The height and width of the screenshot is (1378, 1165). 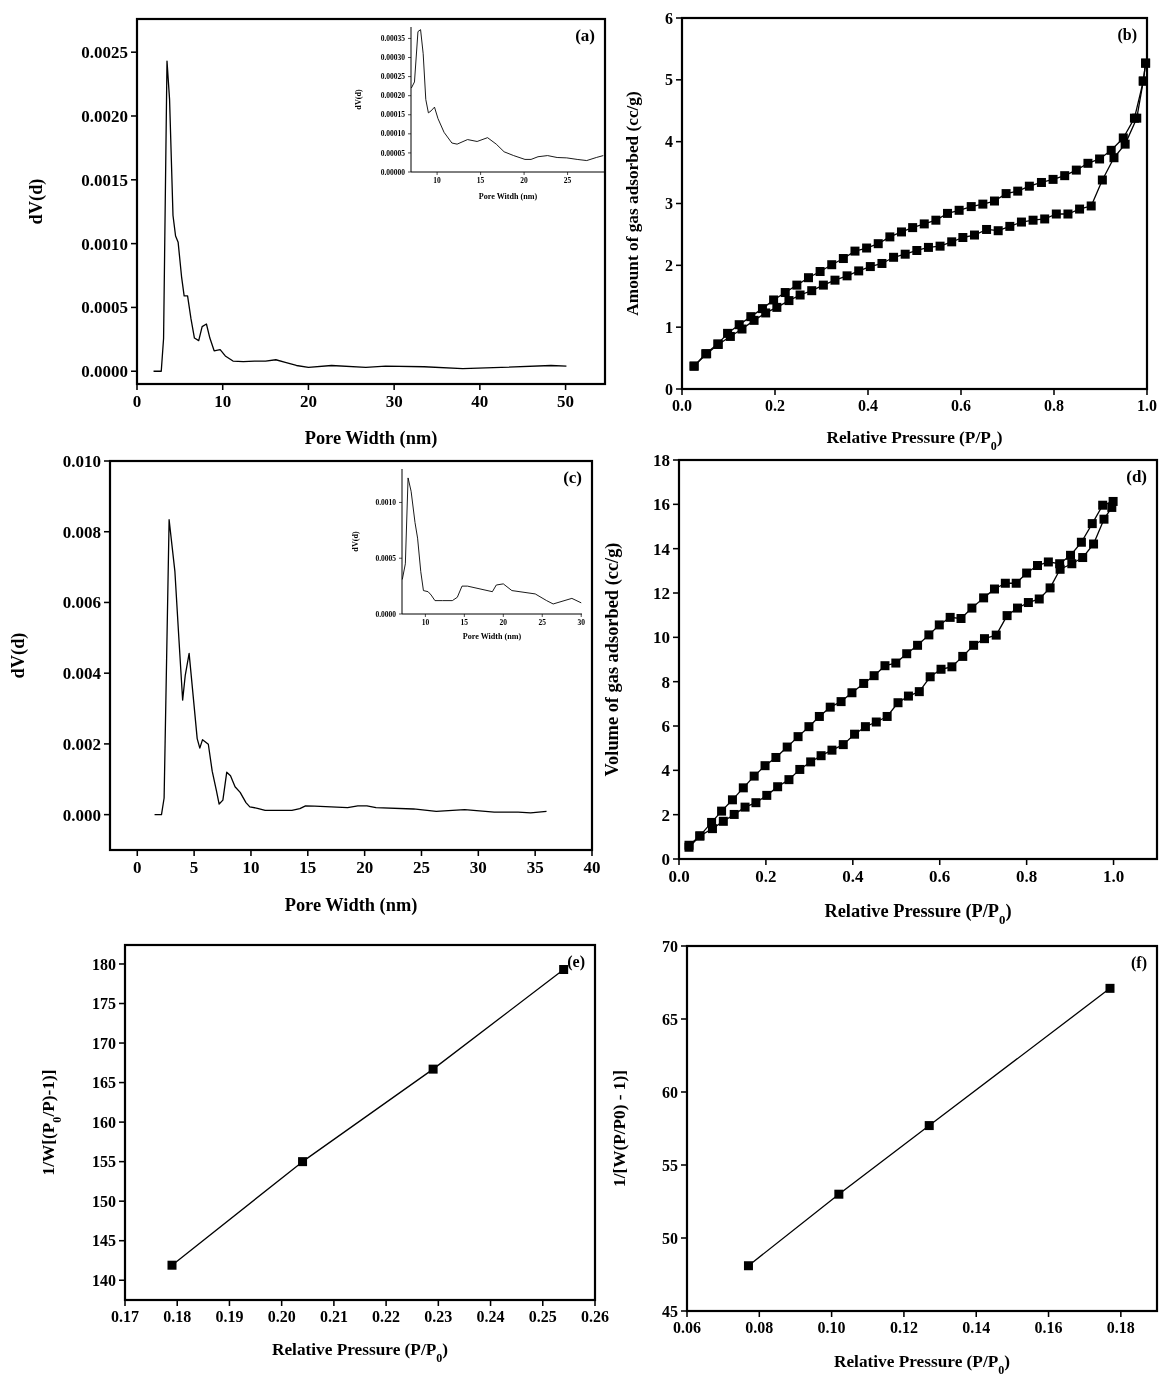 What do you see at coordinates (104, 1122) in the screenshot?
I see `y-tick-label: 160` at bounding box center [104, 1122].